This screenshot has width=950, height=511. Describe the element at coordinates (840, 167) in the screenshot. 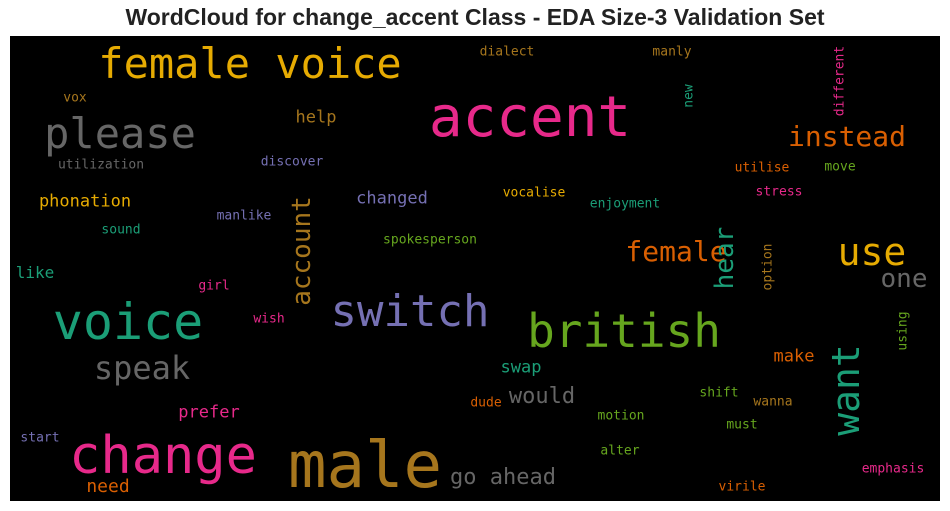

I see `word-move: move` at that location.